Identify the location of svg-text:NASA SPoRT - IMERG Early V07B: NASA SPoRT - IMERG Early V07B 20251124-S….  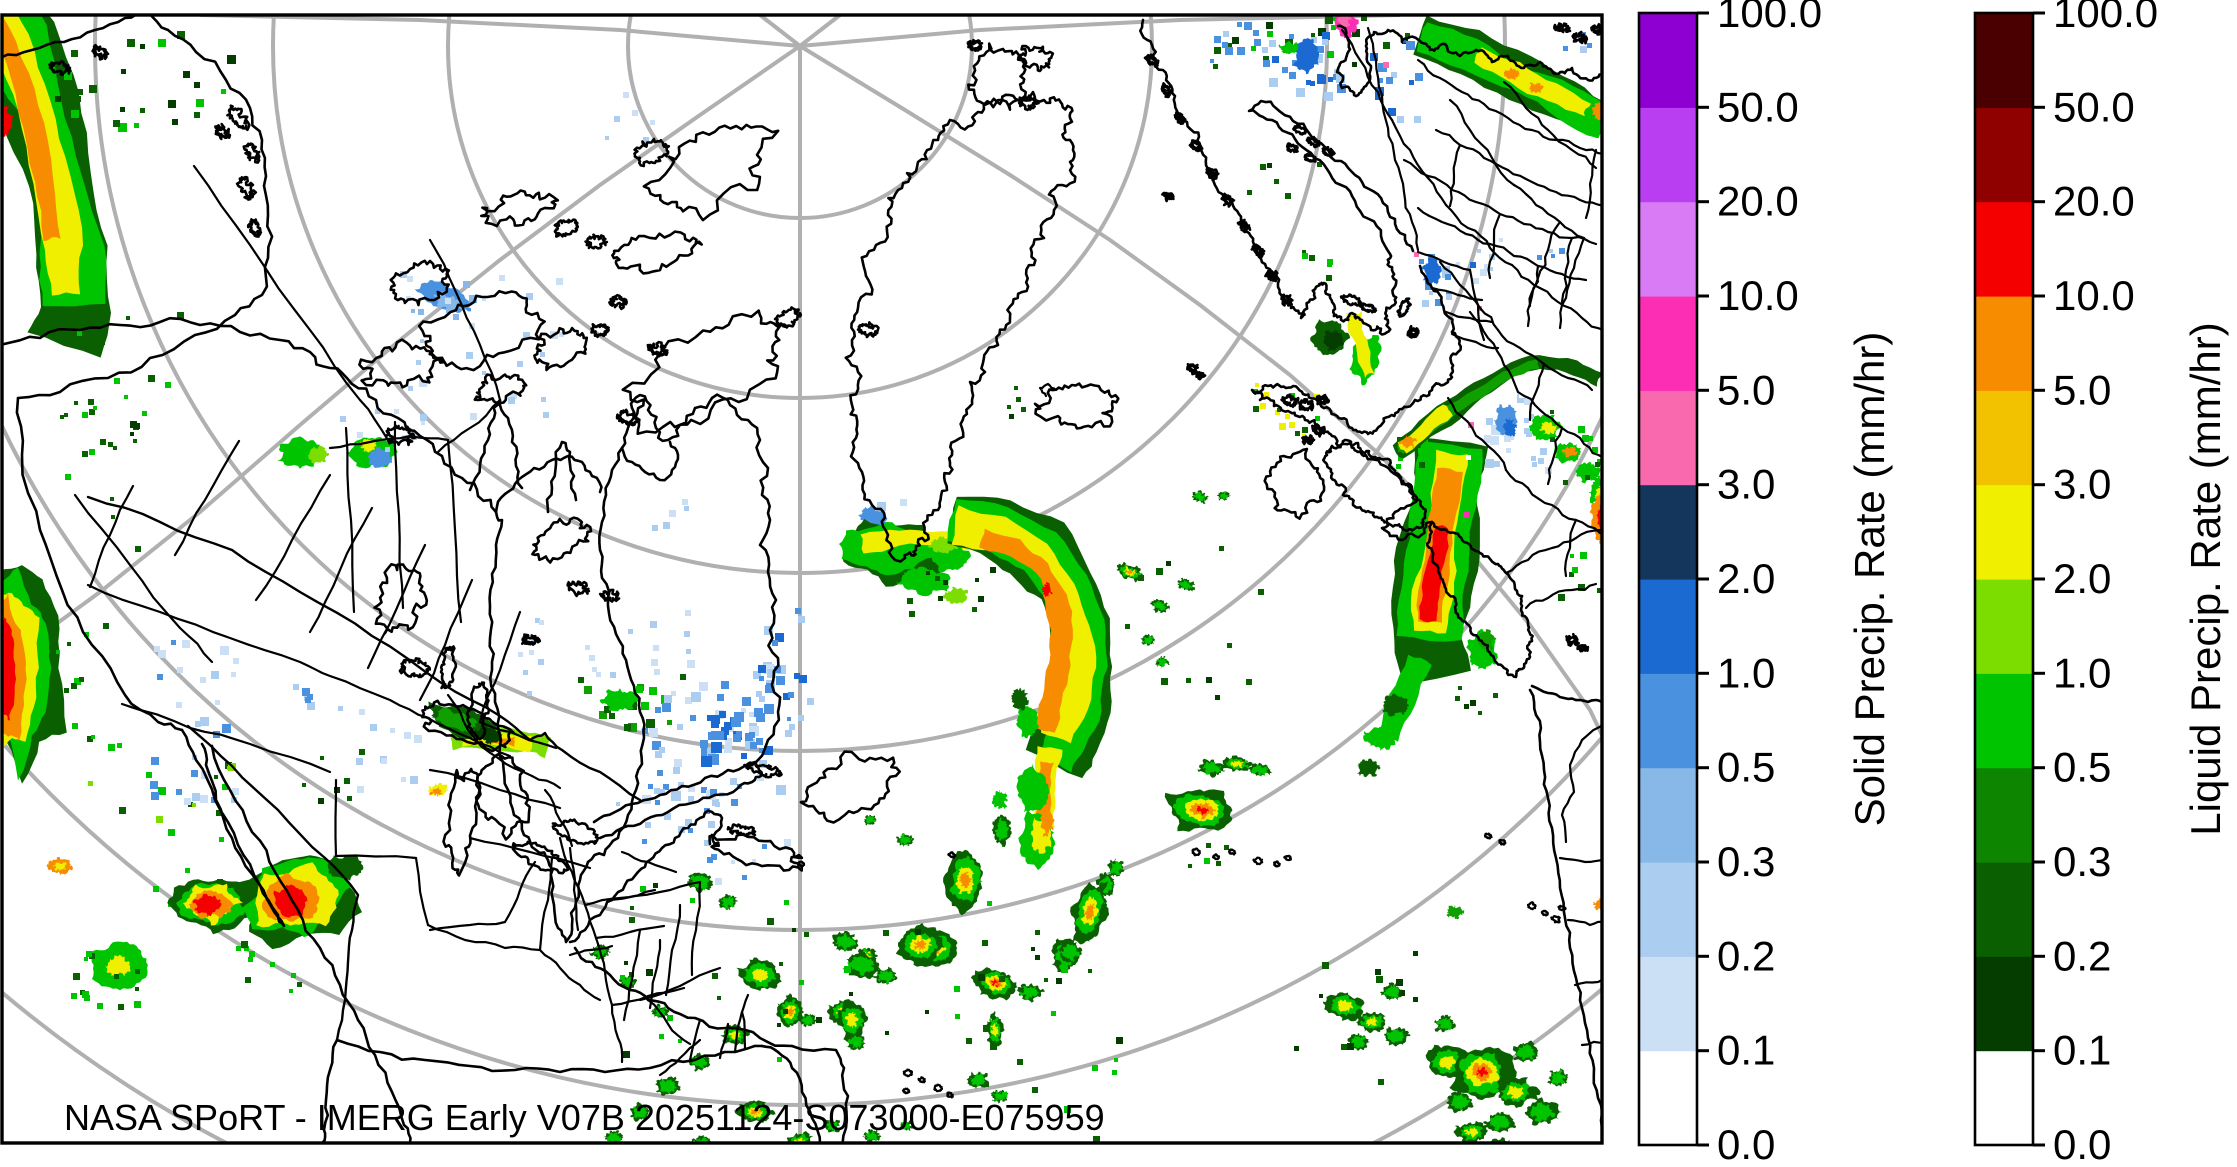
(584, 1117).